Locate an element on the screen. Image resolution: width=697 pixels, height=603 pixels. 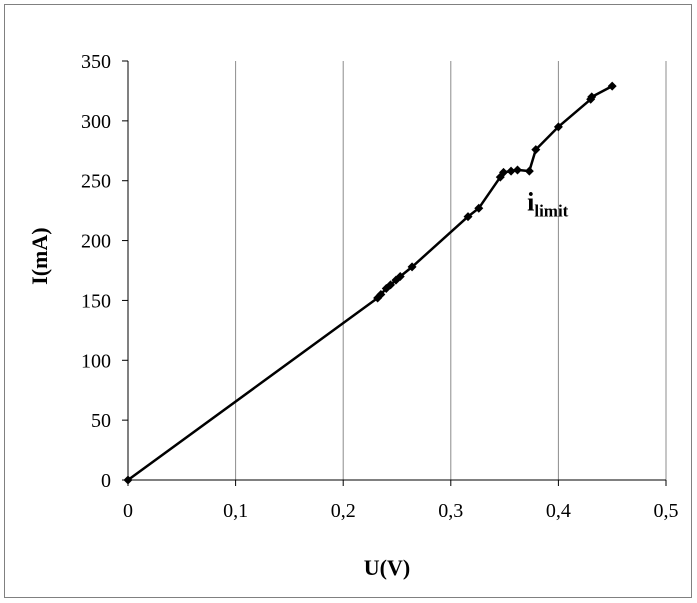
y-tick-label: 350 is located at coordinates (96, 62).